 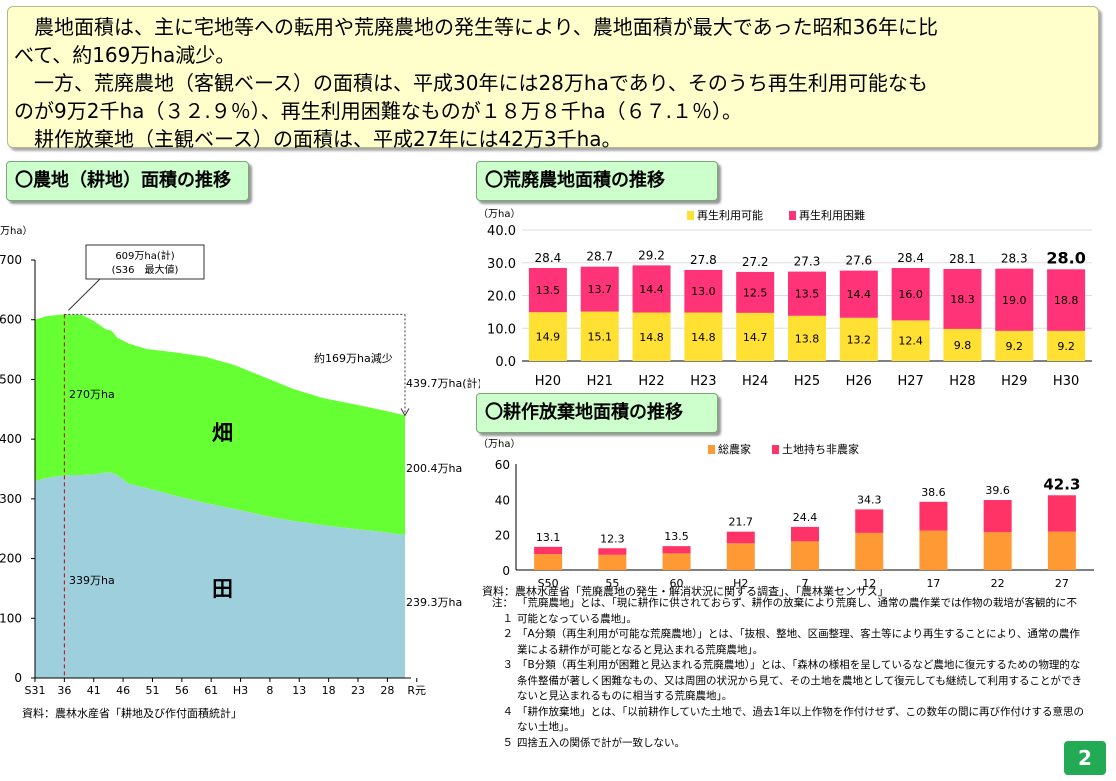 I want to click on bar-total-label: 27.3, so click(x=807, y=262).